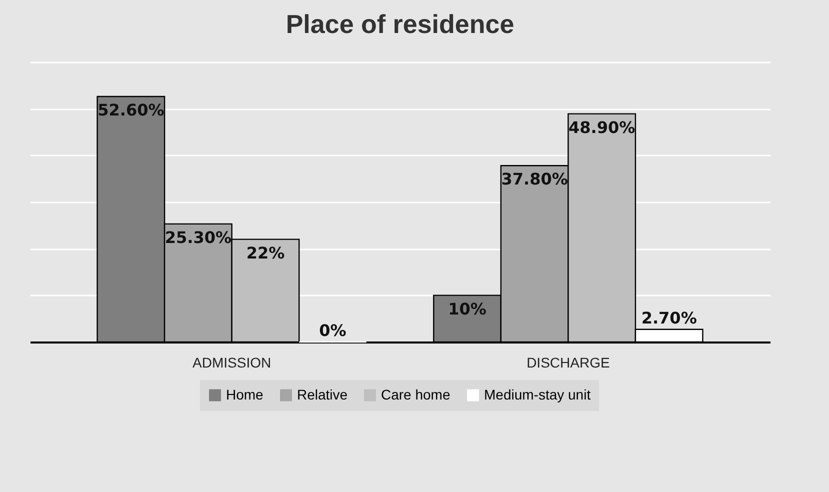 This screenshot has height=492, width=829. Describe the element at coordinates (332, 330) in the screenshot. I see `data-label: 0%` at that location.